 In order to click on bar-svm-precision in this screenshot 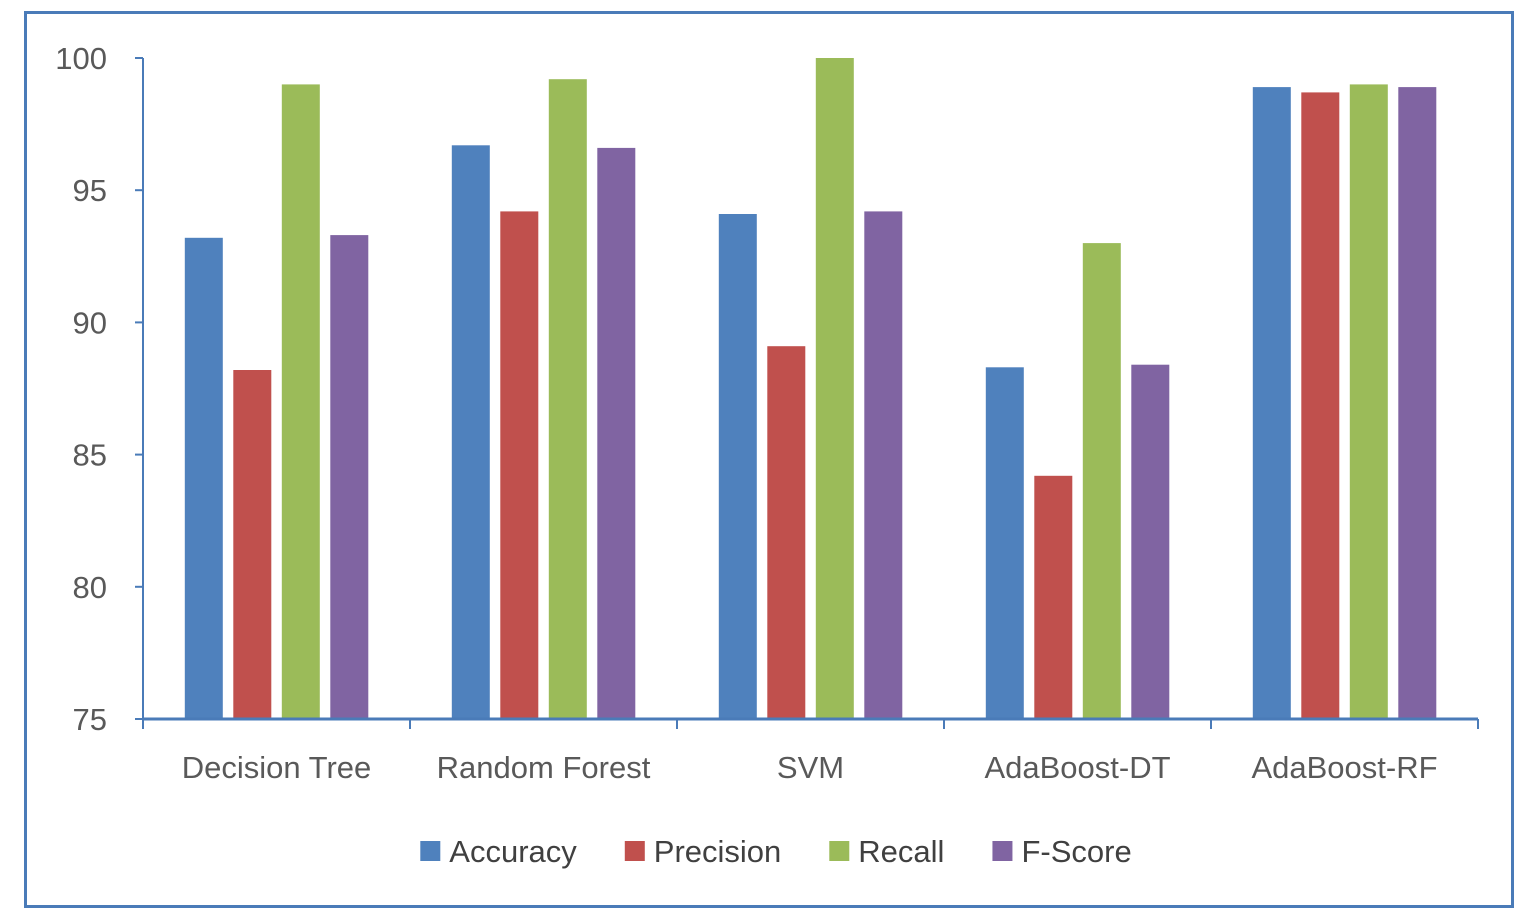, I will do `click(786, 532)`.